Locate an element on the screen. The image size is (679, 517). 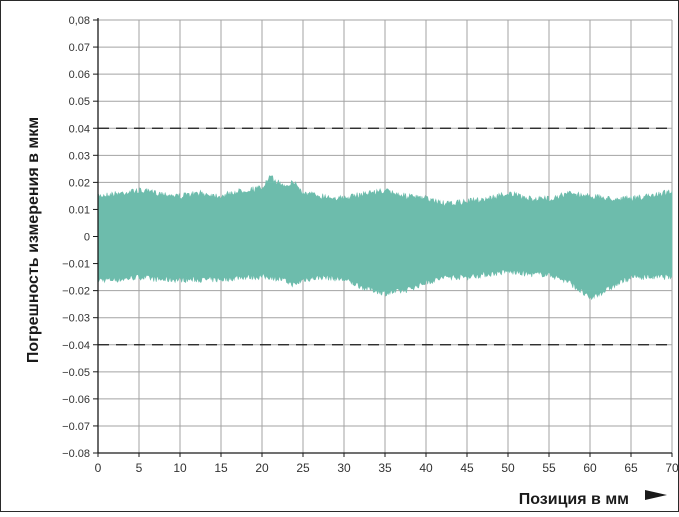
x-tick-label: 30 is located at coordinates (344, 468).